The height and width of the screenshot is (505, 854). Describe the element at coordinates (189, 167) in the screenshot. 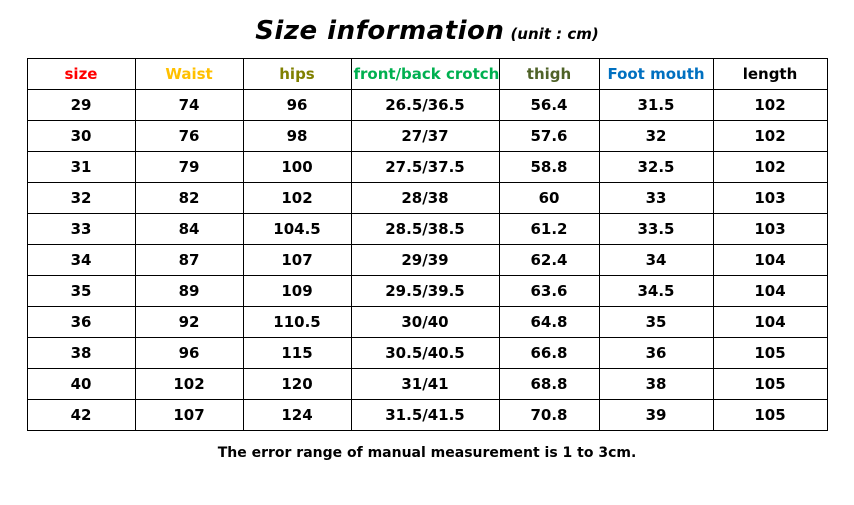

I see `table-cell: 79` at that location.